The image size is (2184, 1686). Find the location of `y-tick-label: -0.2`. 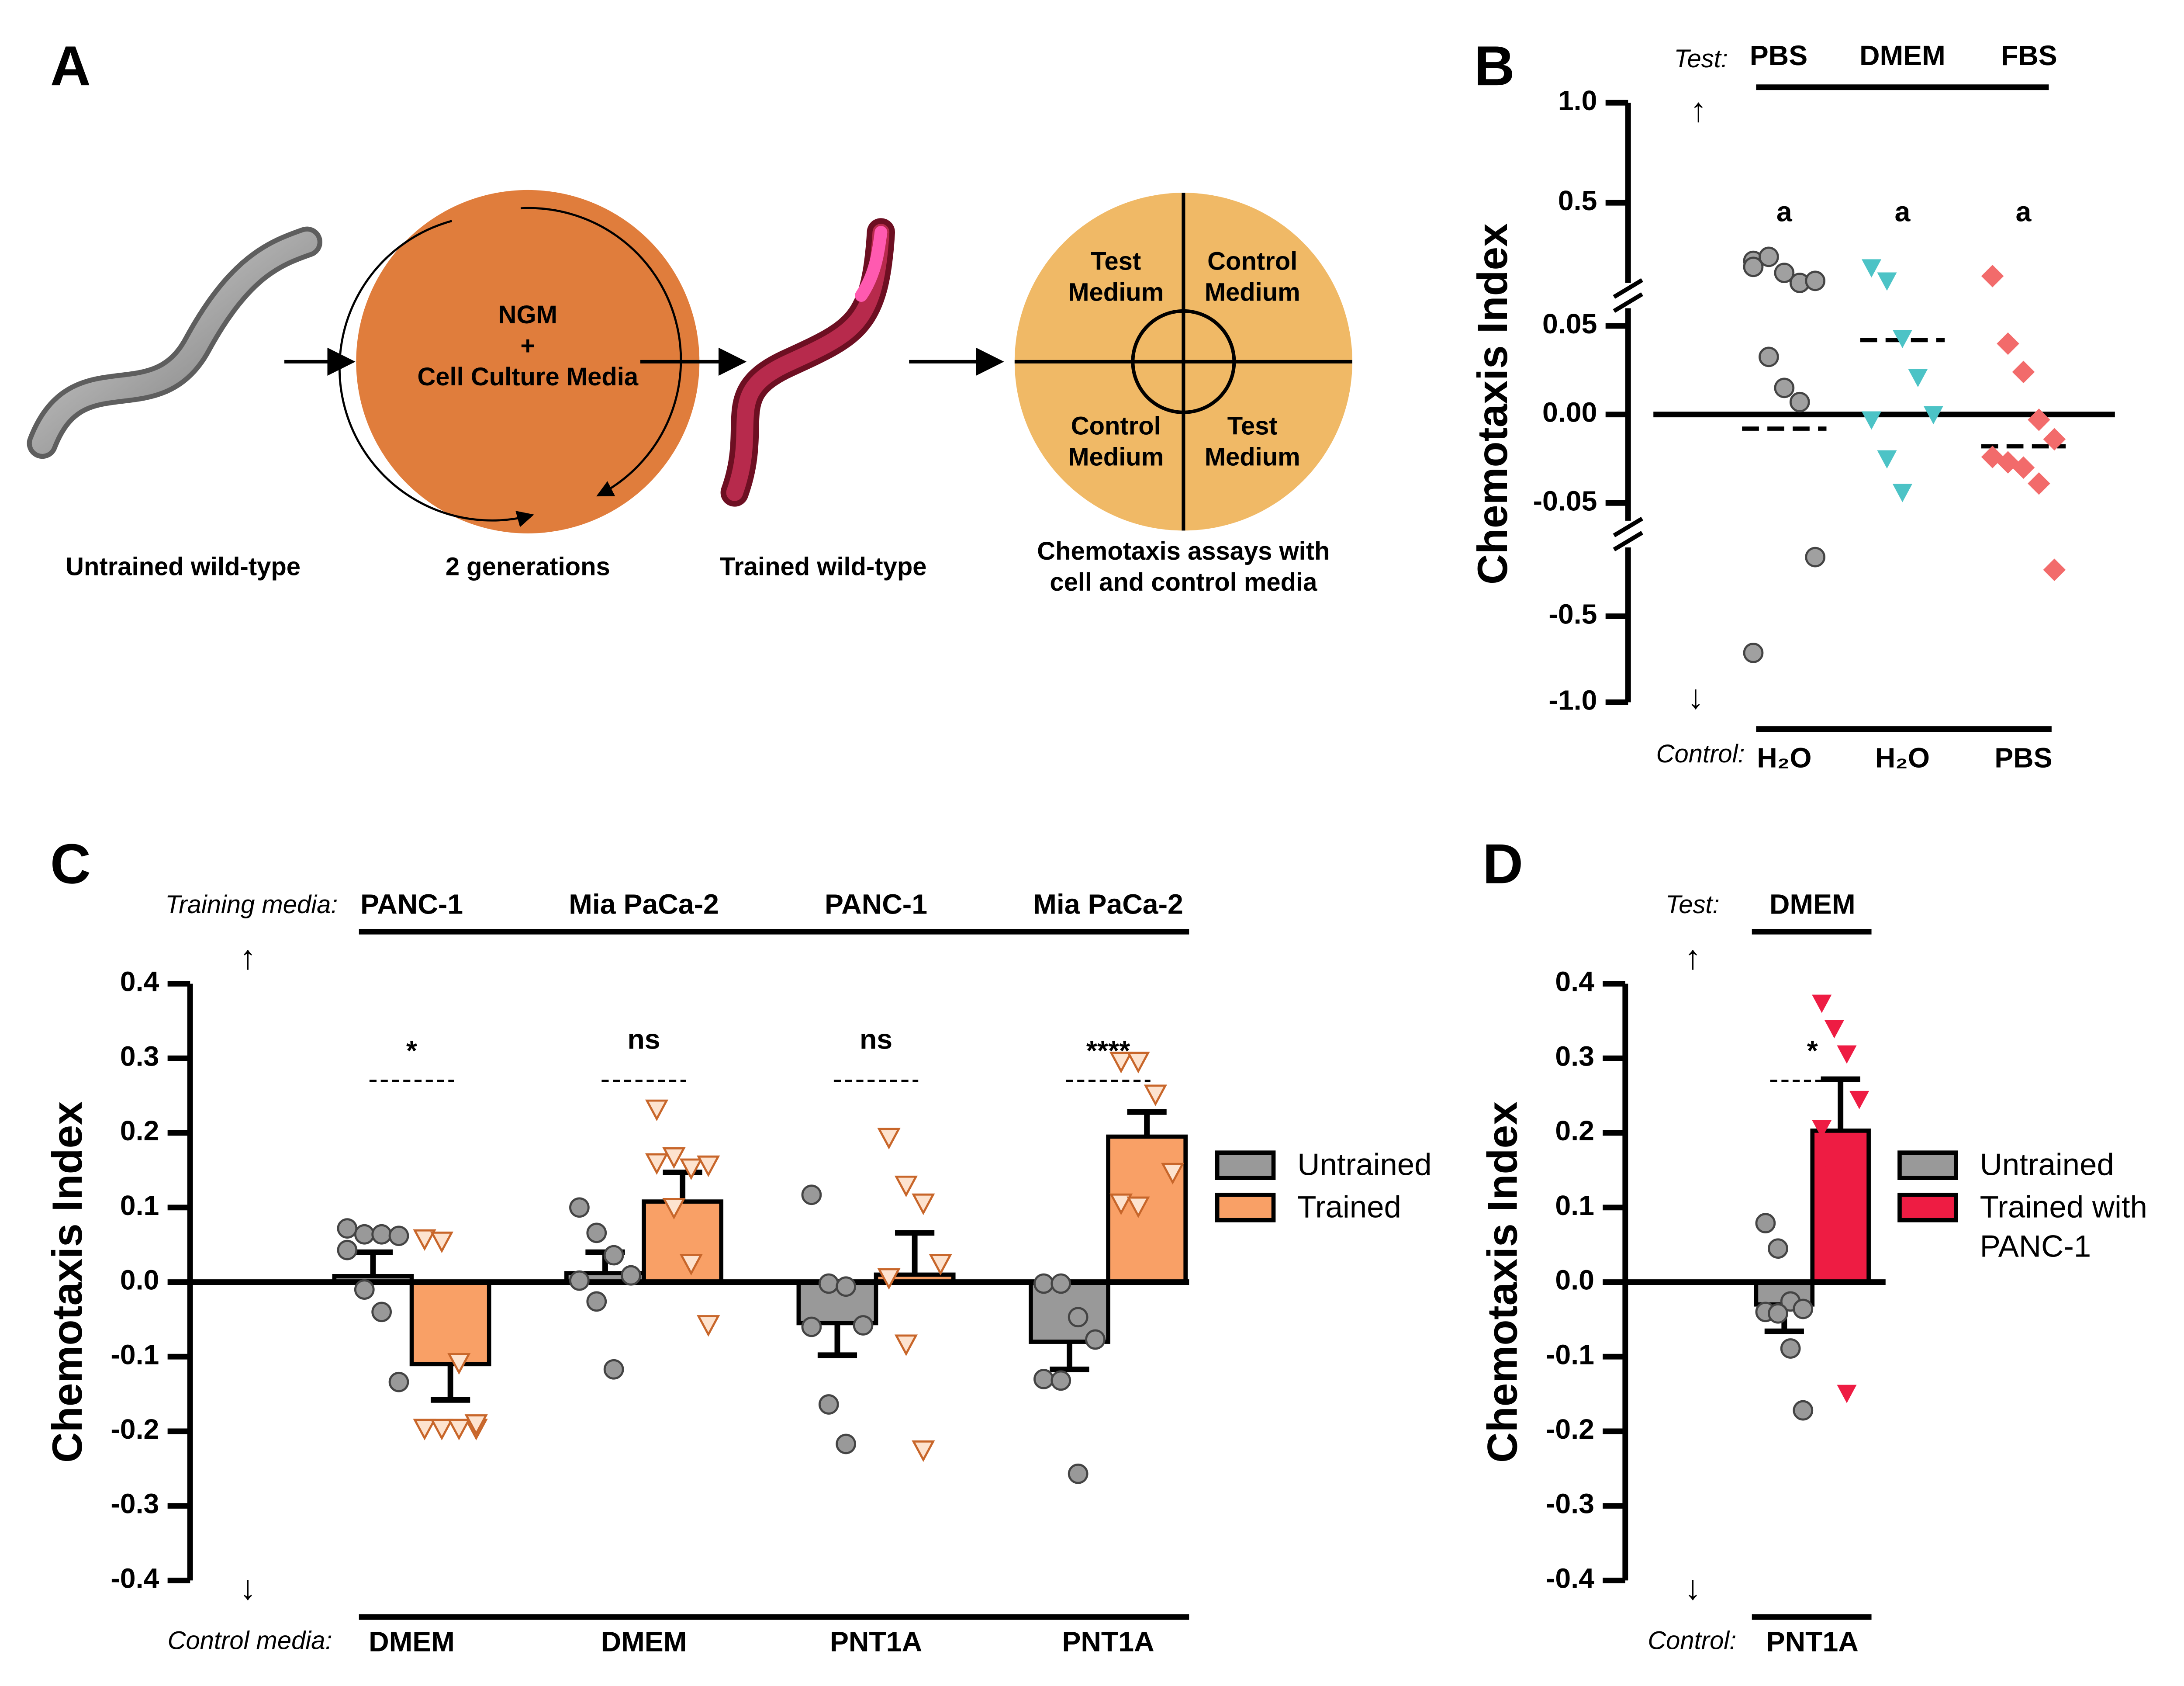

y-tick-label: -0.2 is located at coordinates (1570, 1429).